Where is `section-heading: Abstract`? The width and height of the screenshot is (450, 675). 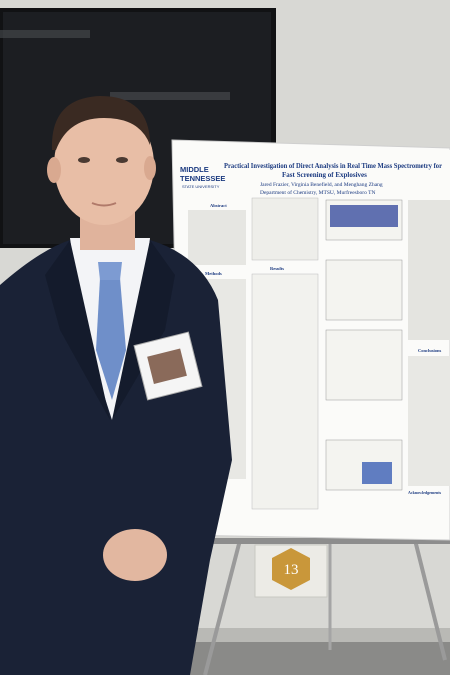
section-heading: Abstract is located at coordinates (218, 205).